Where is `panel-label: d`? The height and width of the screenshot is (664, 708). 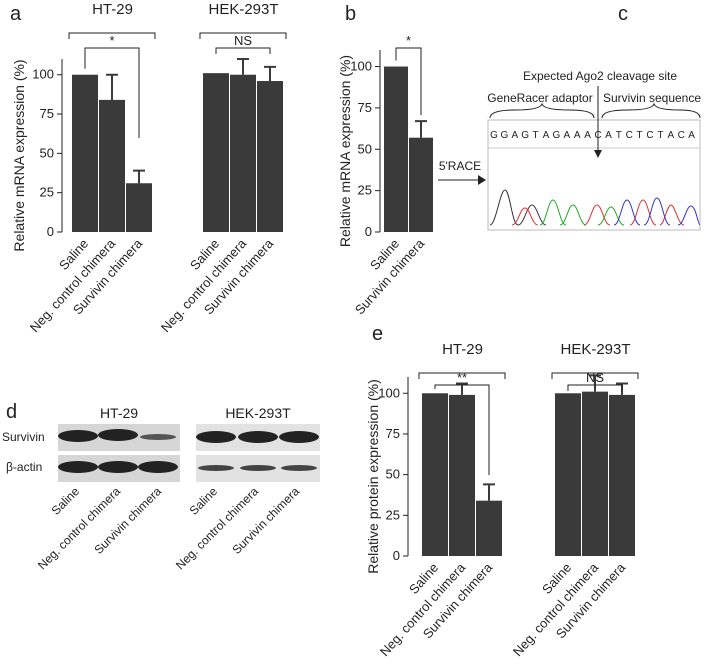
panel-label: d is located at coordinates (11, 412).